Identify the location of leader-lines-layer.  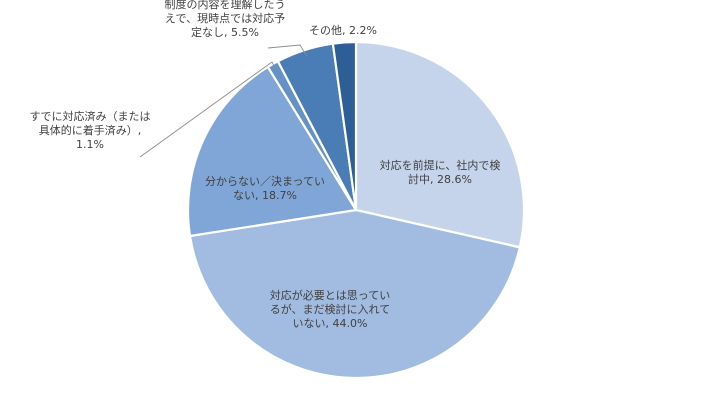
(223, 101).